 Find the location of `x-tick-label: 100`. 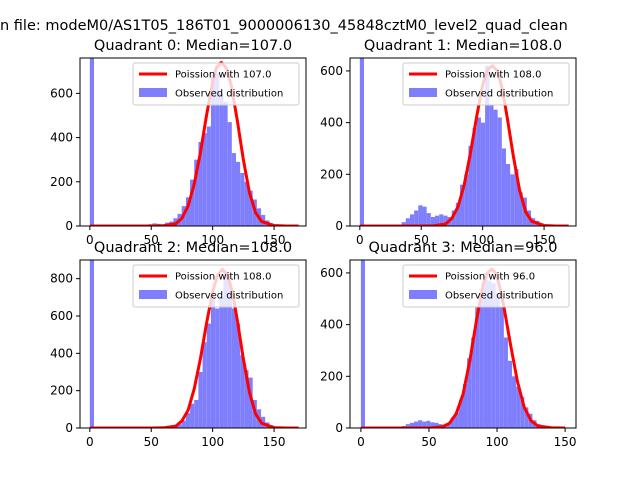

x-tick-label: 100 is located at coordinates (212, 442).